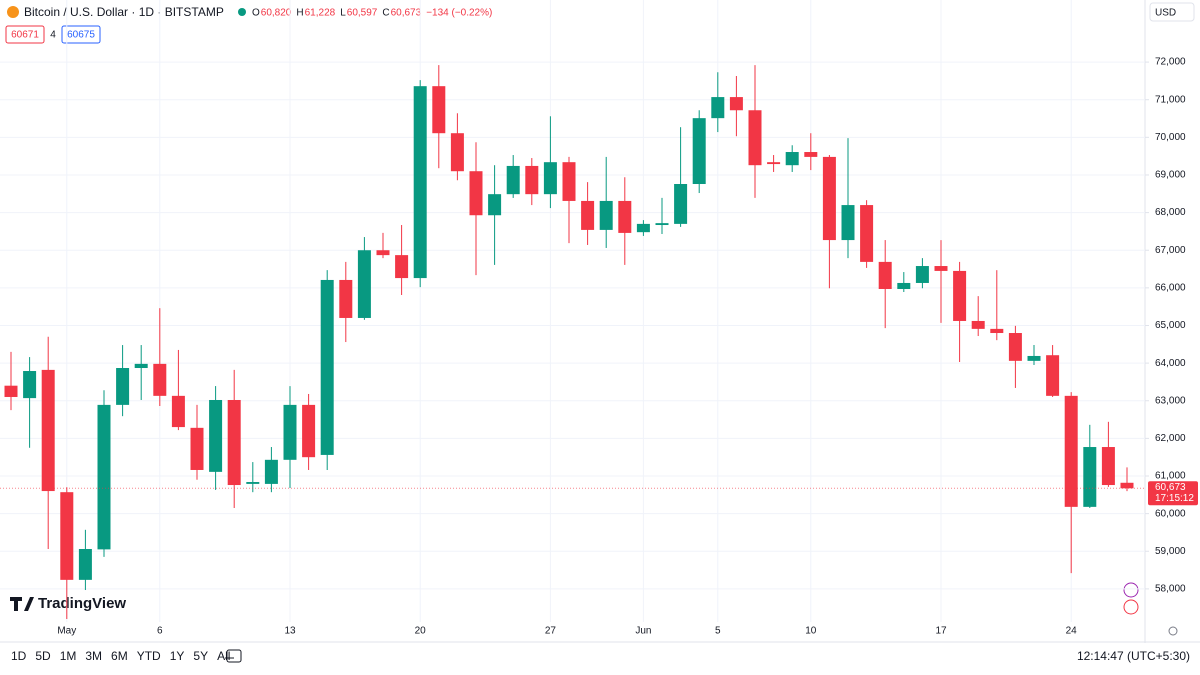  I want to click on last-price-label: 60,673, so click(1170, 487).